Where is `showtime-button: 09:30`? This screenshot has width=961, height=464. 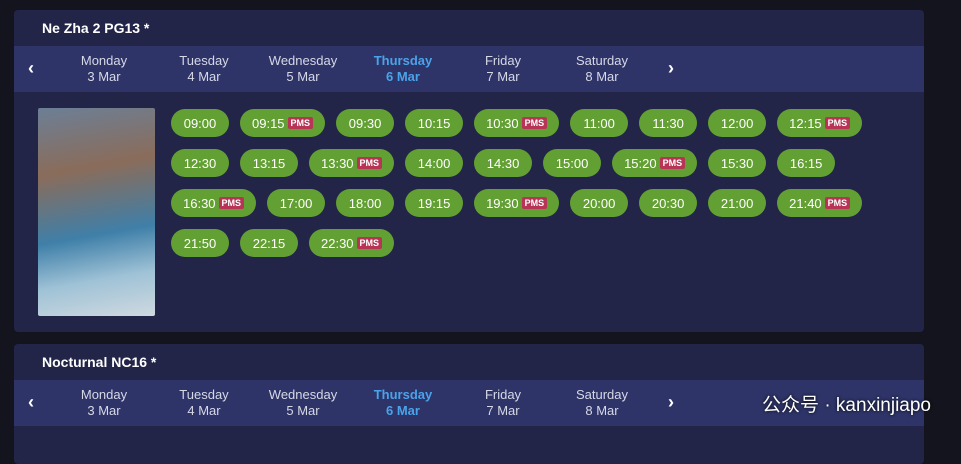
showtime-button: 09:30 is located at coordinates (365, 123).